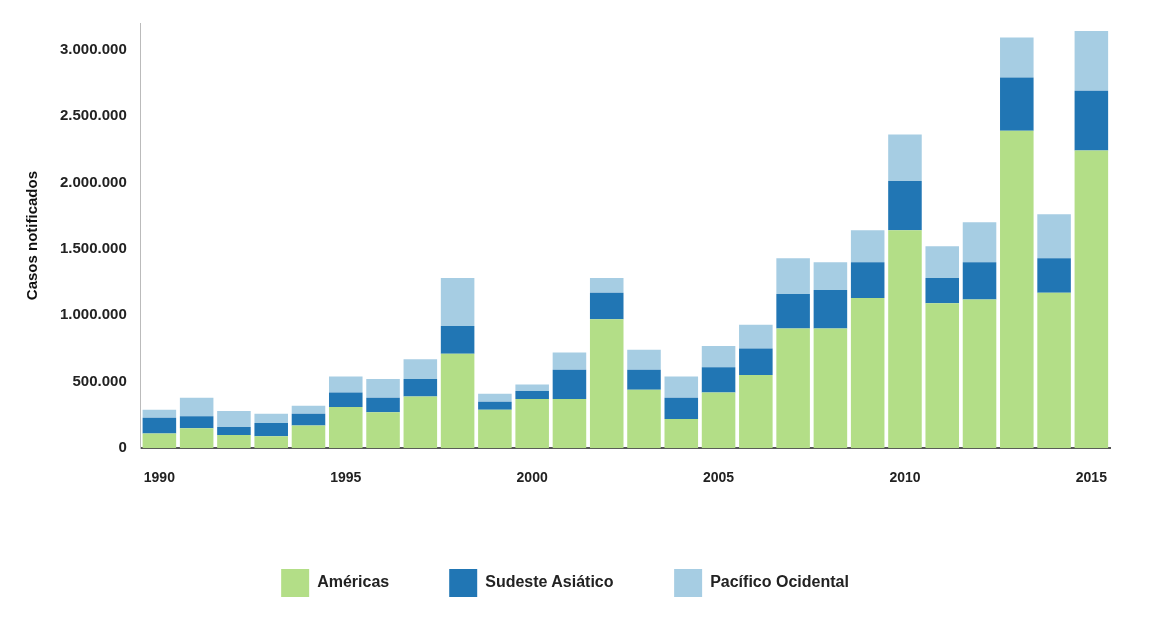  What do you see at coordinates (93, 248) in the screenshot?
I see `y-tick-label: 1.500.000` at bounding box center [93, 248].